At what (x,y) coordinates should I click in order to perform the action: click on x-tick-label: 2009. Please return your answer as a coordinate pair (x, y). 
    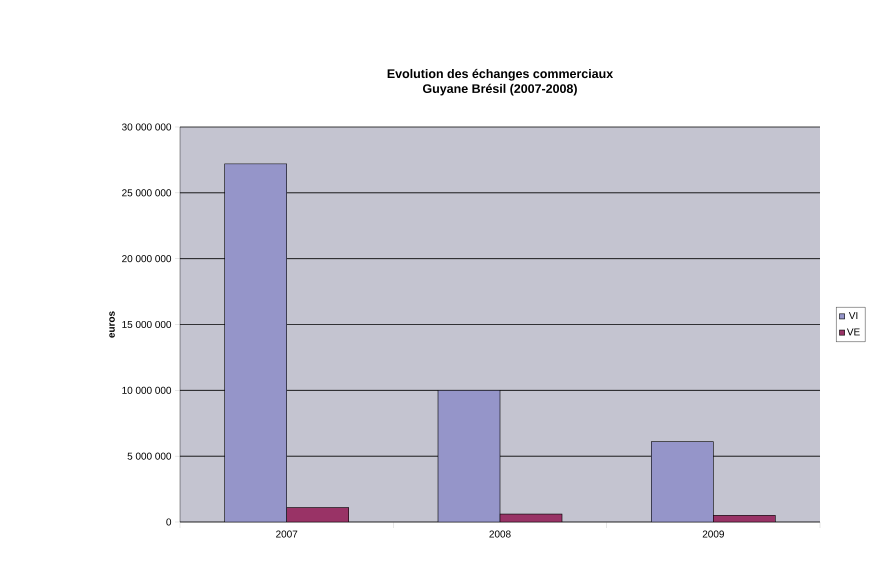
    Looking at the image, I should click on (713, 534).